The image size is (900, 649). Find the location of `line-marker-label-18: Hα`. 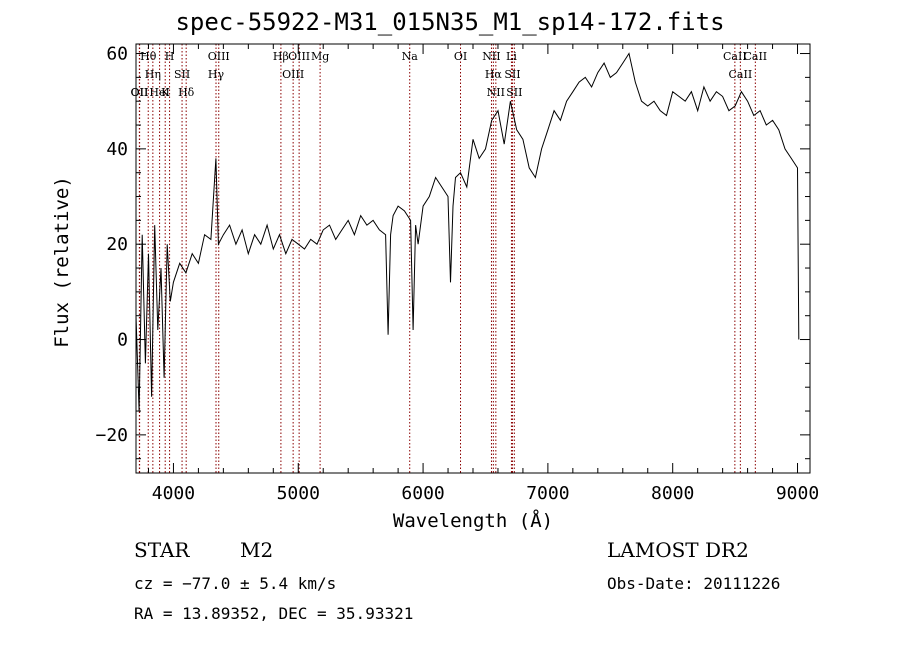

line-marker-label-18: Hα is located at coordinates (494, 74).